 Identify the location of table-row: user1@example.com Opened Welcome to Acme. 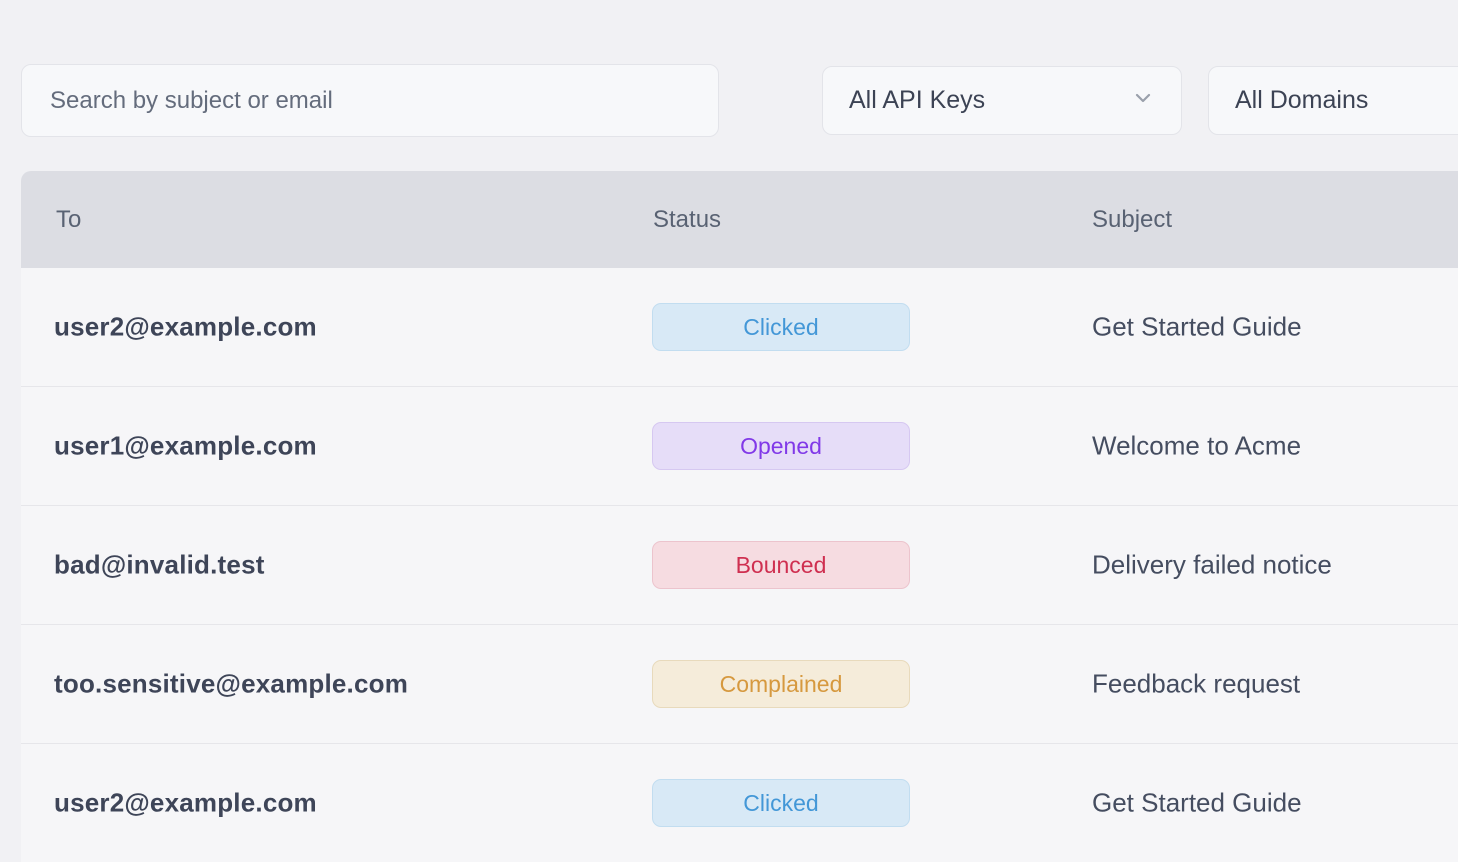
(739, 445).